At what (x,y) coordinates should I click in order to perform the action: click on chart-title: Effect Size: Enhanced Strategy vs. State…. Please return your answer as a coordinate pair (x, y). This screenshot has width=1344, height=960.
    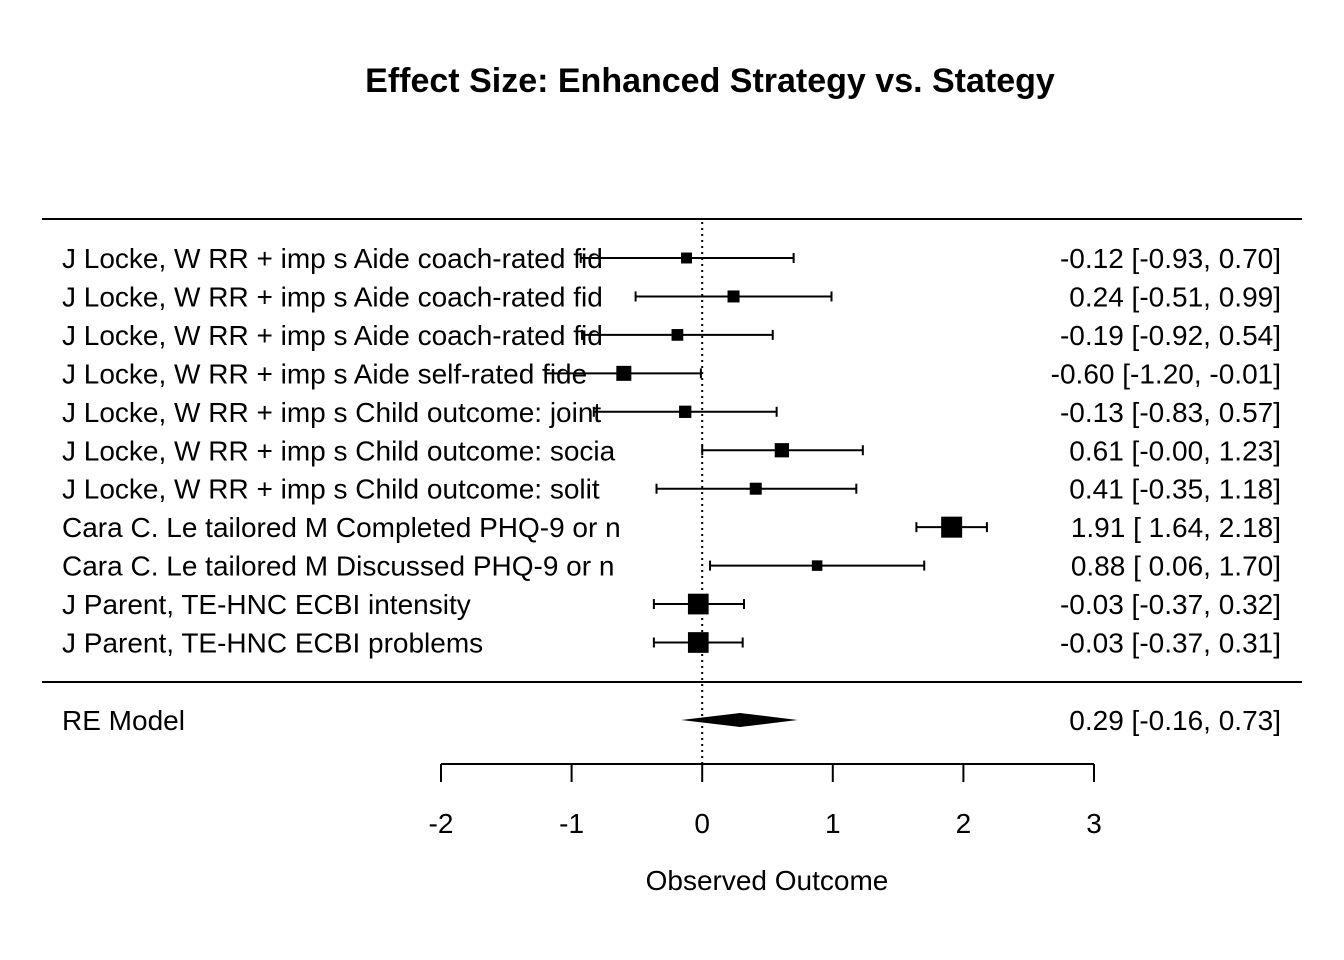
    Looking at the image, I should click on (710, 81).